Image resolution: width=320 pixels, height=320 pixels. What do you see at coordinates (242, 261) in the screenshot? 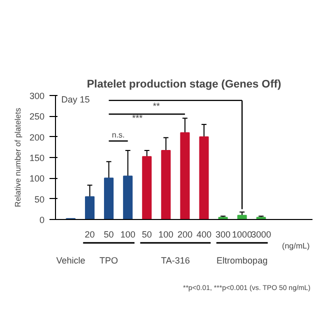
I see `text: Eltrombopag` at bounding box center [242, 261].